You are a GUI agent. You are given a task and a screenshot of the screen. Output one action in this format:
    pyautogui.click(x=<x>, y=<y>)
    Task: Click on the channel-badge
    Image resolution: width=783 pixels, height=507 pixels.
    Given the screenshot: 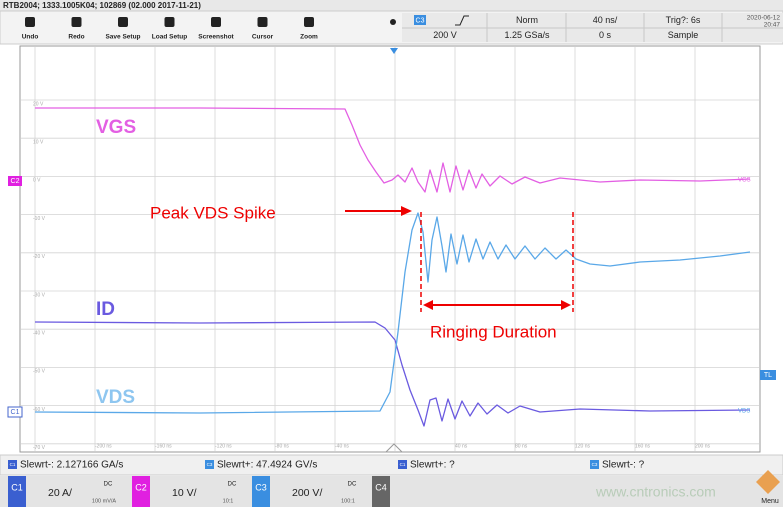 What is the action you would take?
    pyautogui.click(x=420, y=20)
    